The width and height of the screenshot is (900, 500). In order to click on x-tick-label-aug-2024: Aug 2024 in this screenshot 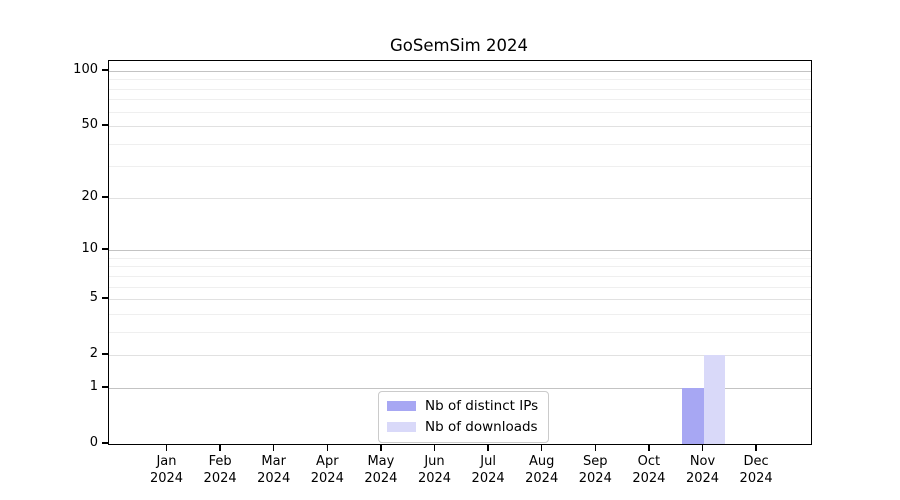, I will do `click(542, 470)`.